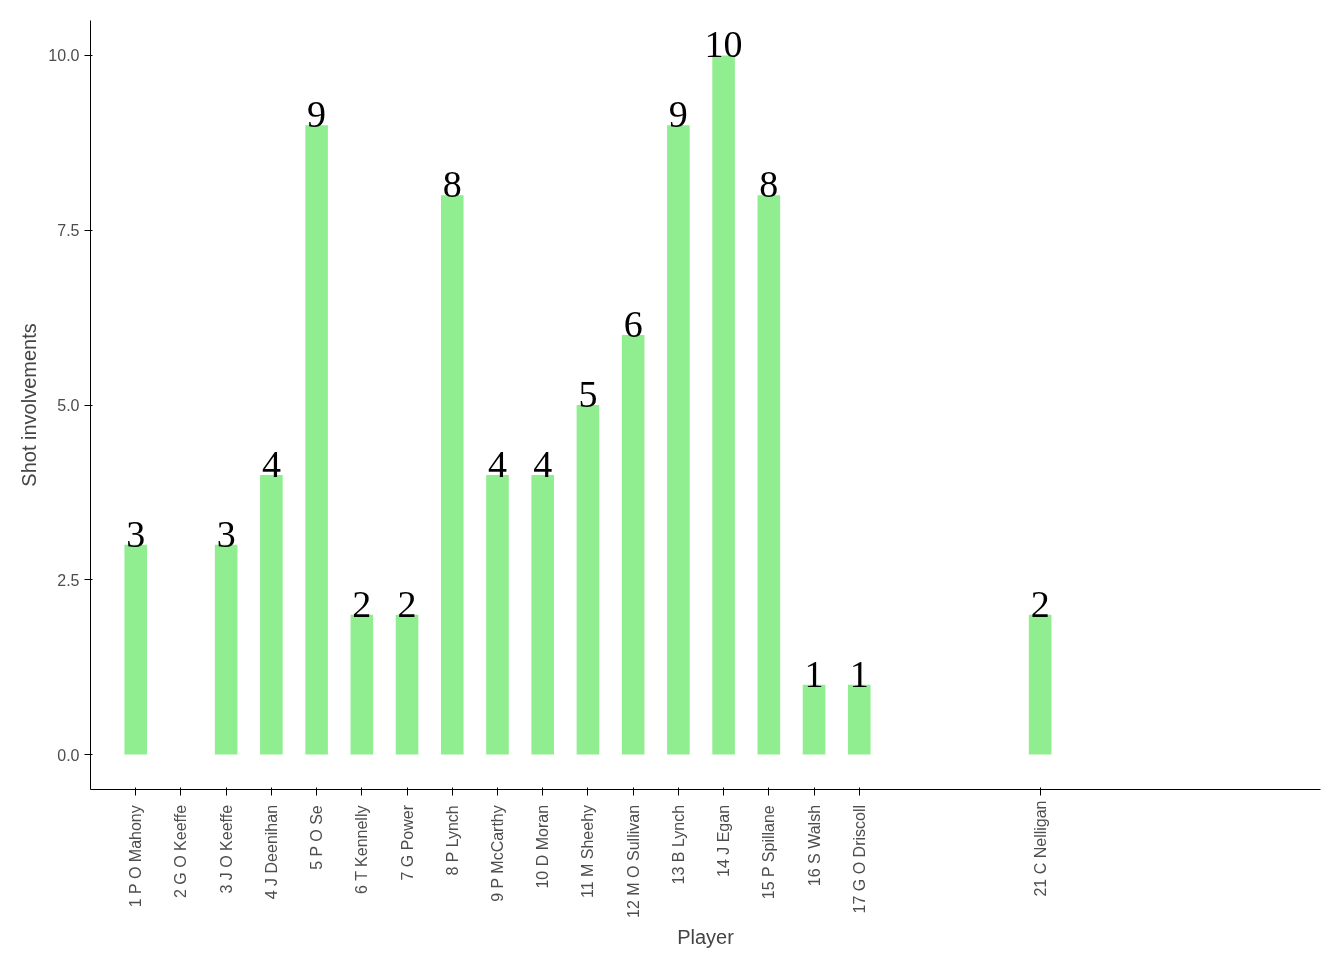 The height and width of the screenshot is (960, 1344). What do you see at coordinates (814, 845) in the screenshot?
I see `x-tick-label: 16 S Walsh` at bounding box center [814, 845].